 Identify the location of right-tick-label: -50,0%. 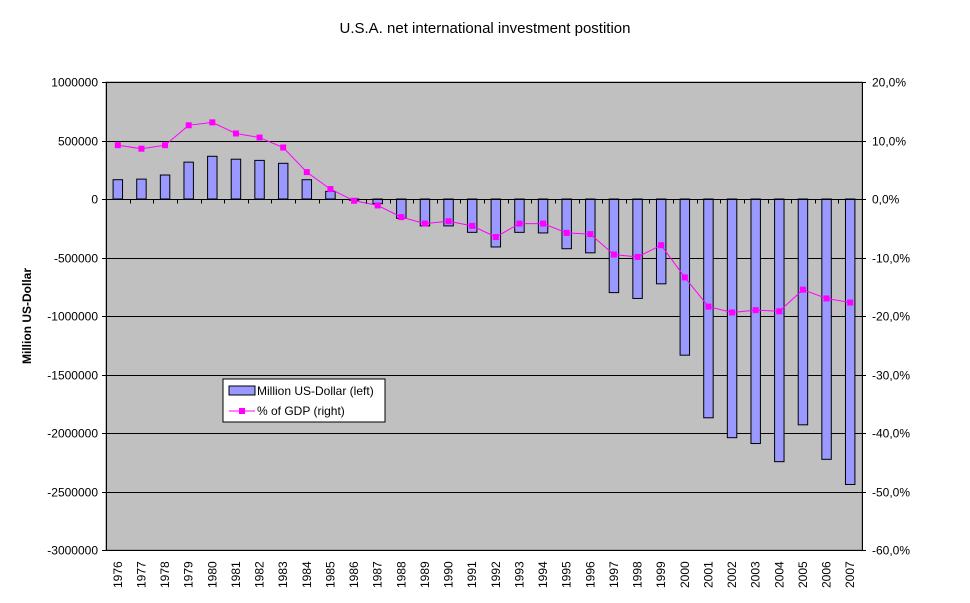
(891, 493).